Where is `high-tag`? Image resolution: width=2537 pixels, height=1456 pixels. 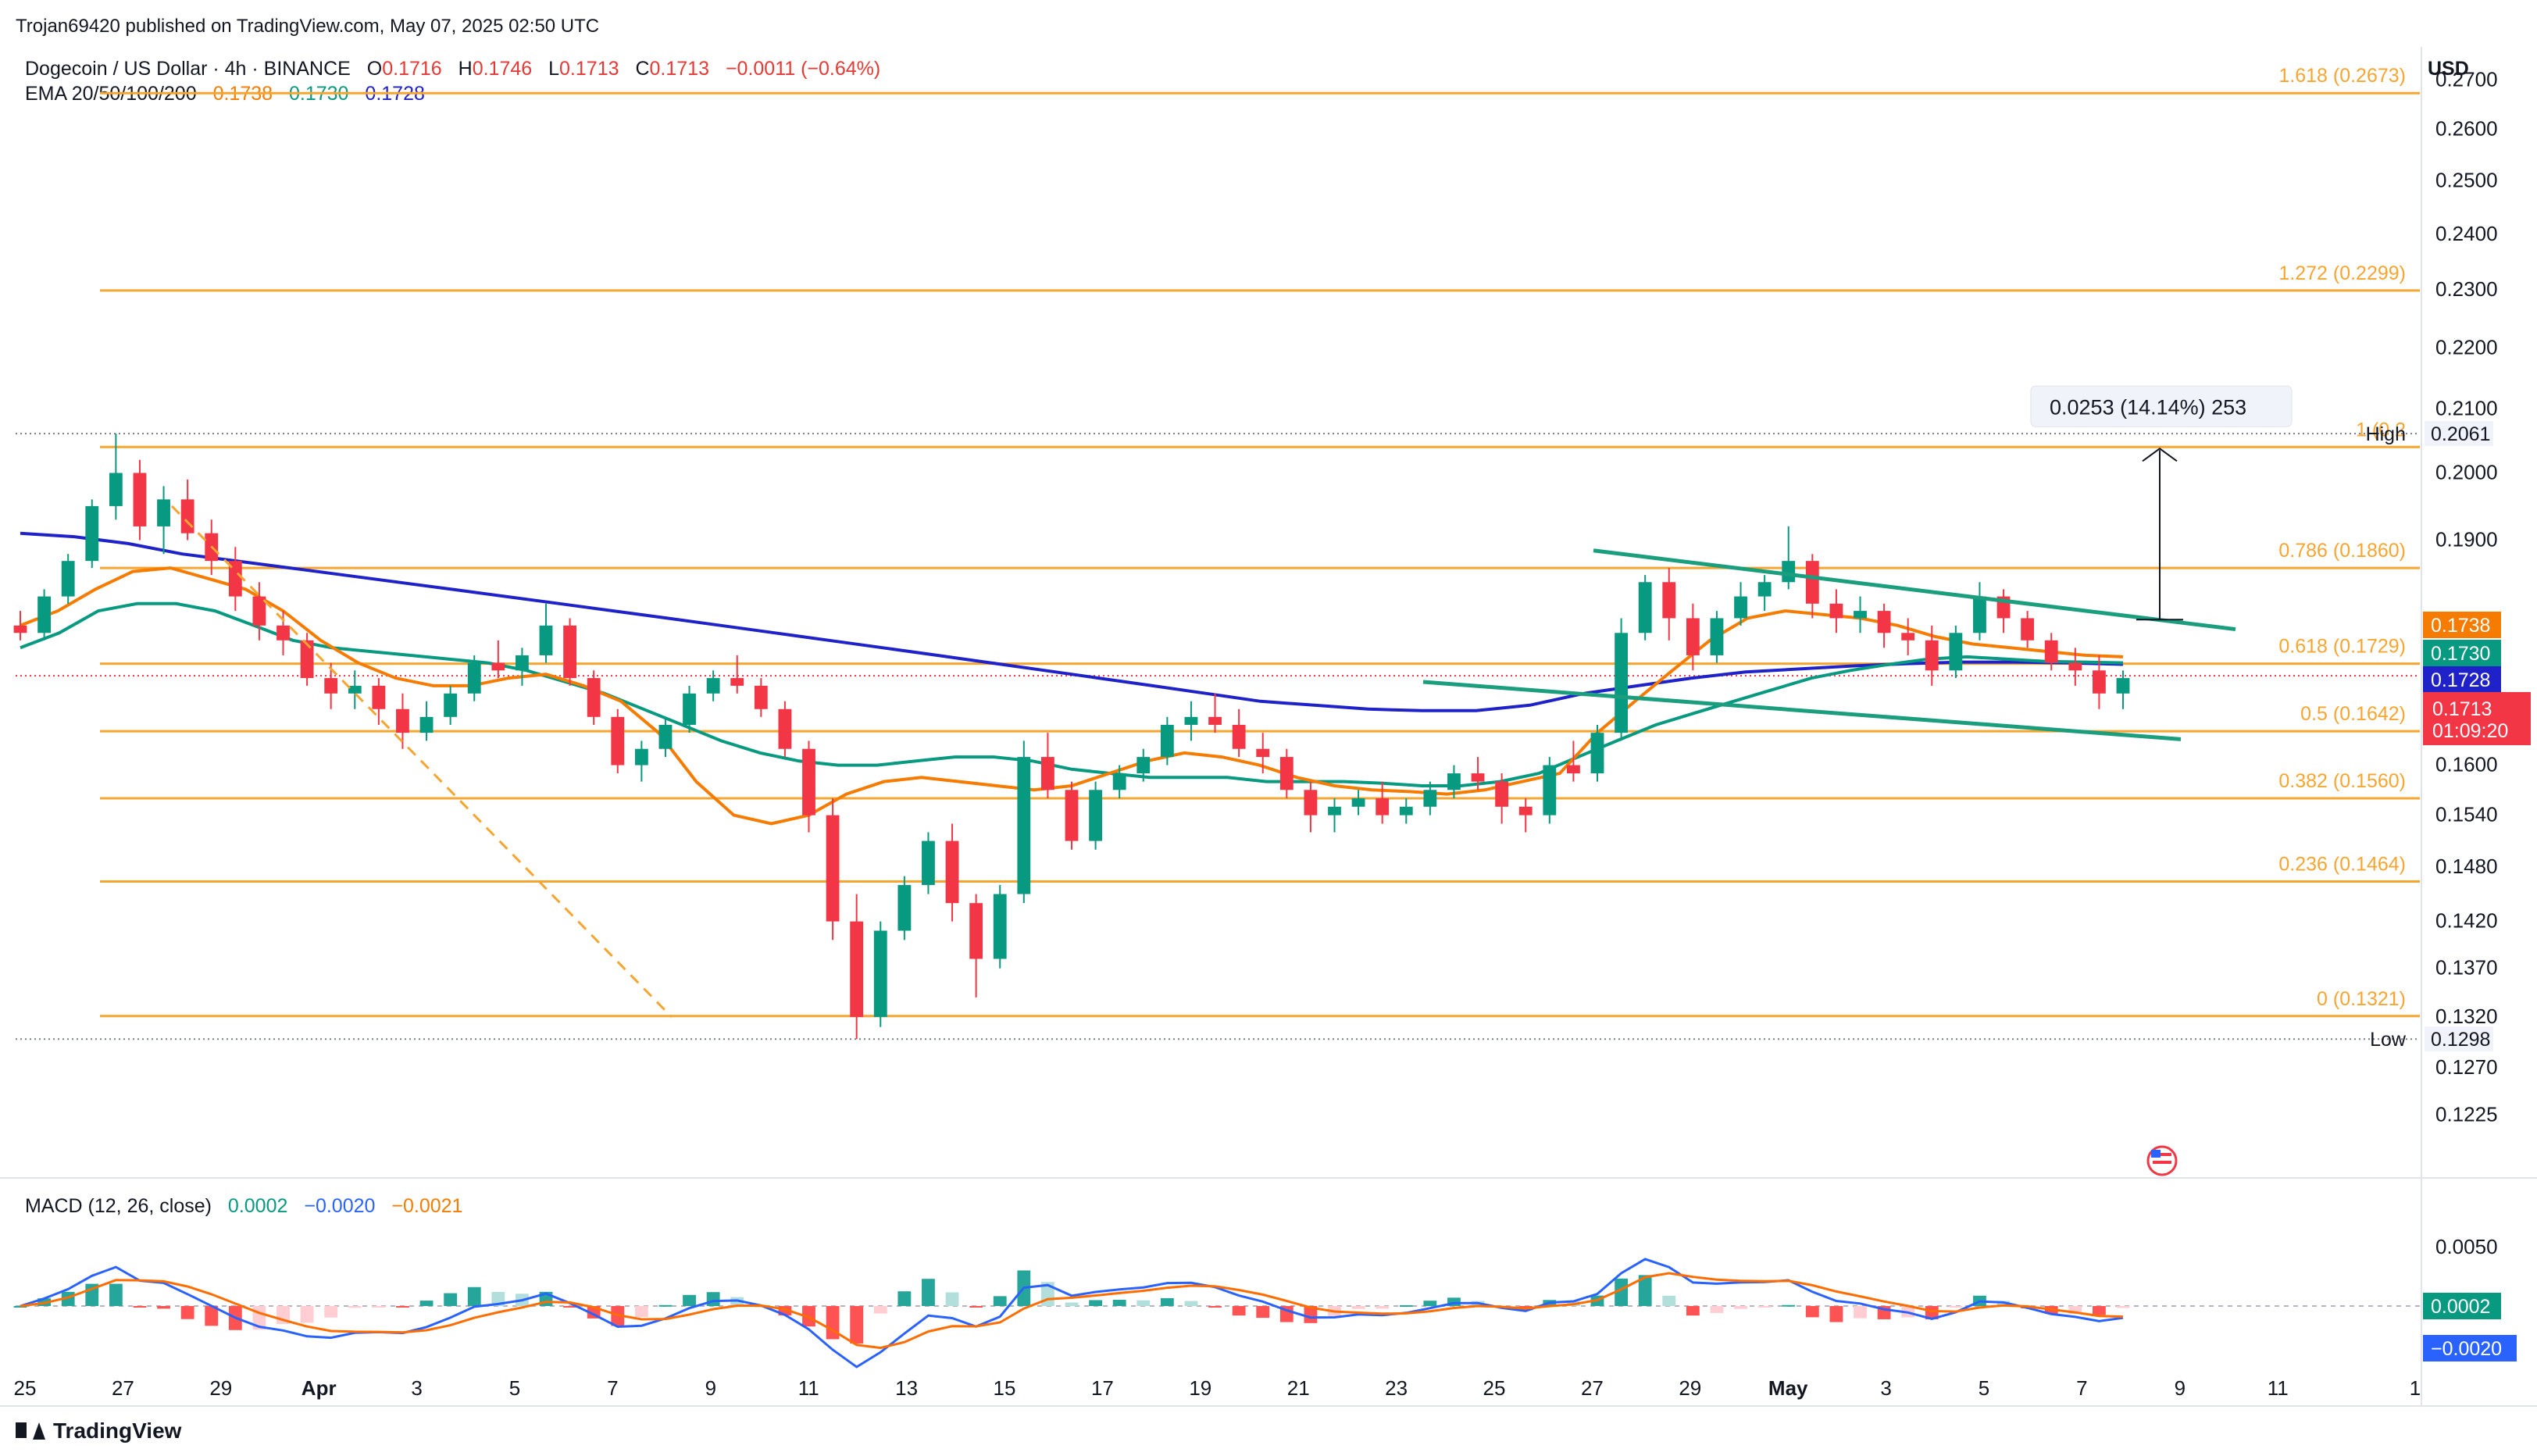 high-tag is located at coordinates (2459, 434).